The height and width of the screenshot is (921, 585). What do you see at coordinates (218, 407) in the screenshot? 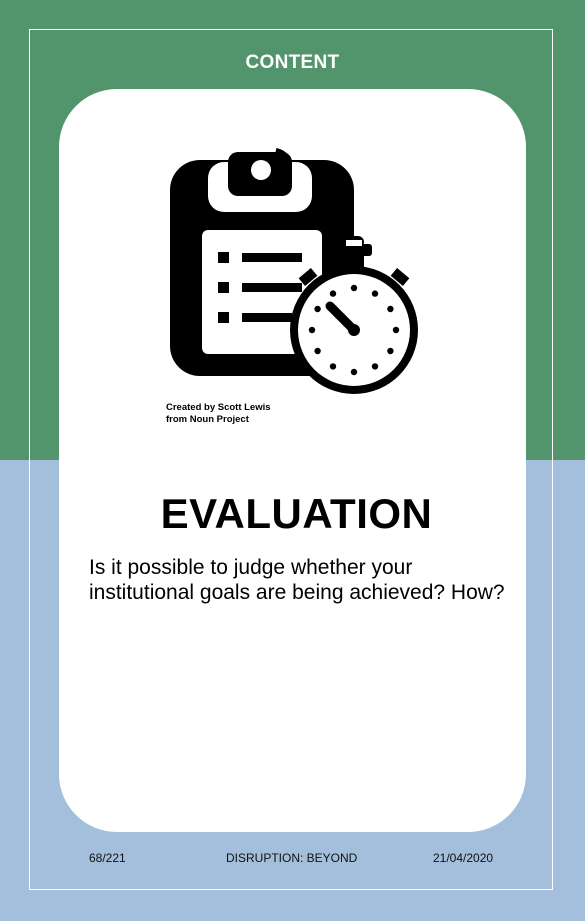
I see `icon-credit-line1: Created by Scott Lewis` at bounding box center [218, 407].